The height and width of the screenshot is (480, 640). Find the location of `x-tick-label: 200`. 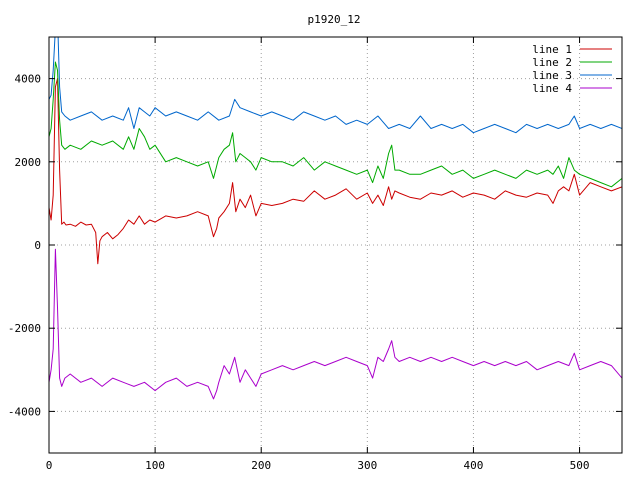

x-tick-label: 200 is located at coordinates (261, 465).